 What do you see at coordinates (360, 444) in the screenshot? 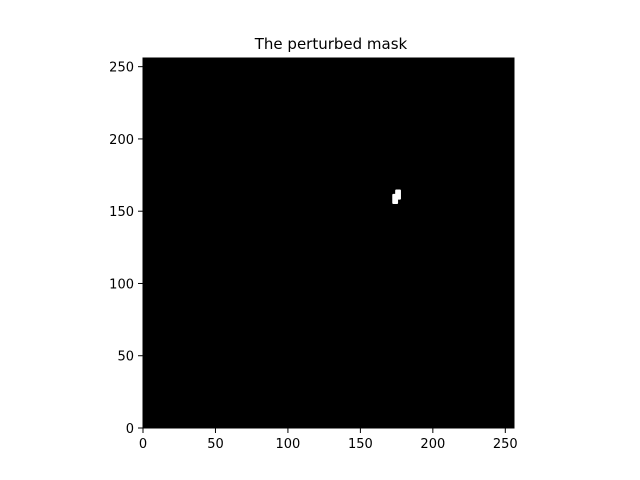
I see `x-tick-label: 150` at bounding box center [360, 444].